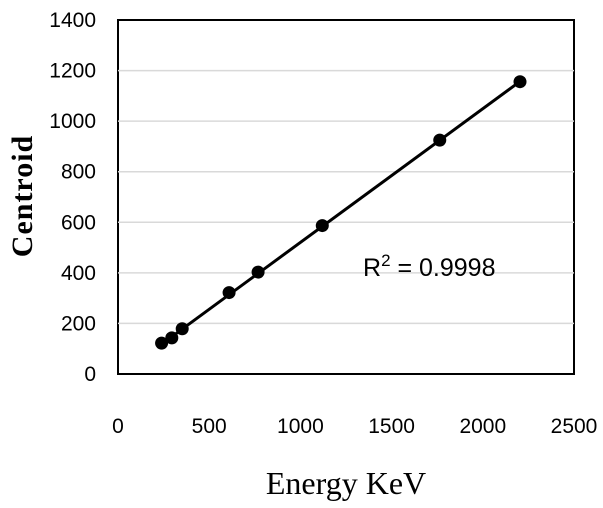  I want to click on x-tick-label: 2500, so click(574, 426).